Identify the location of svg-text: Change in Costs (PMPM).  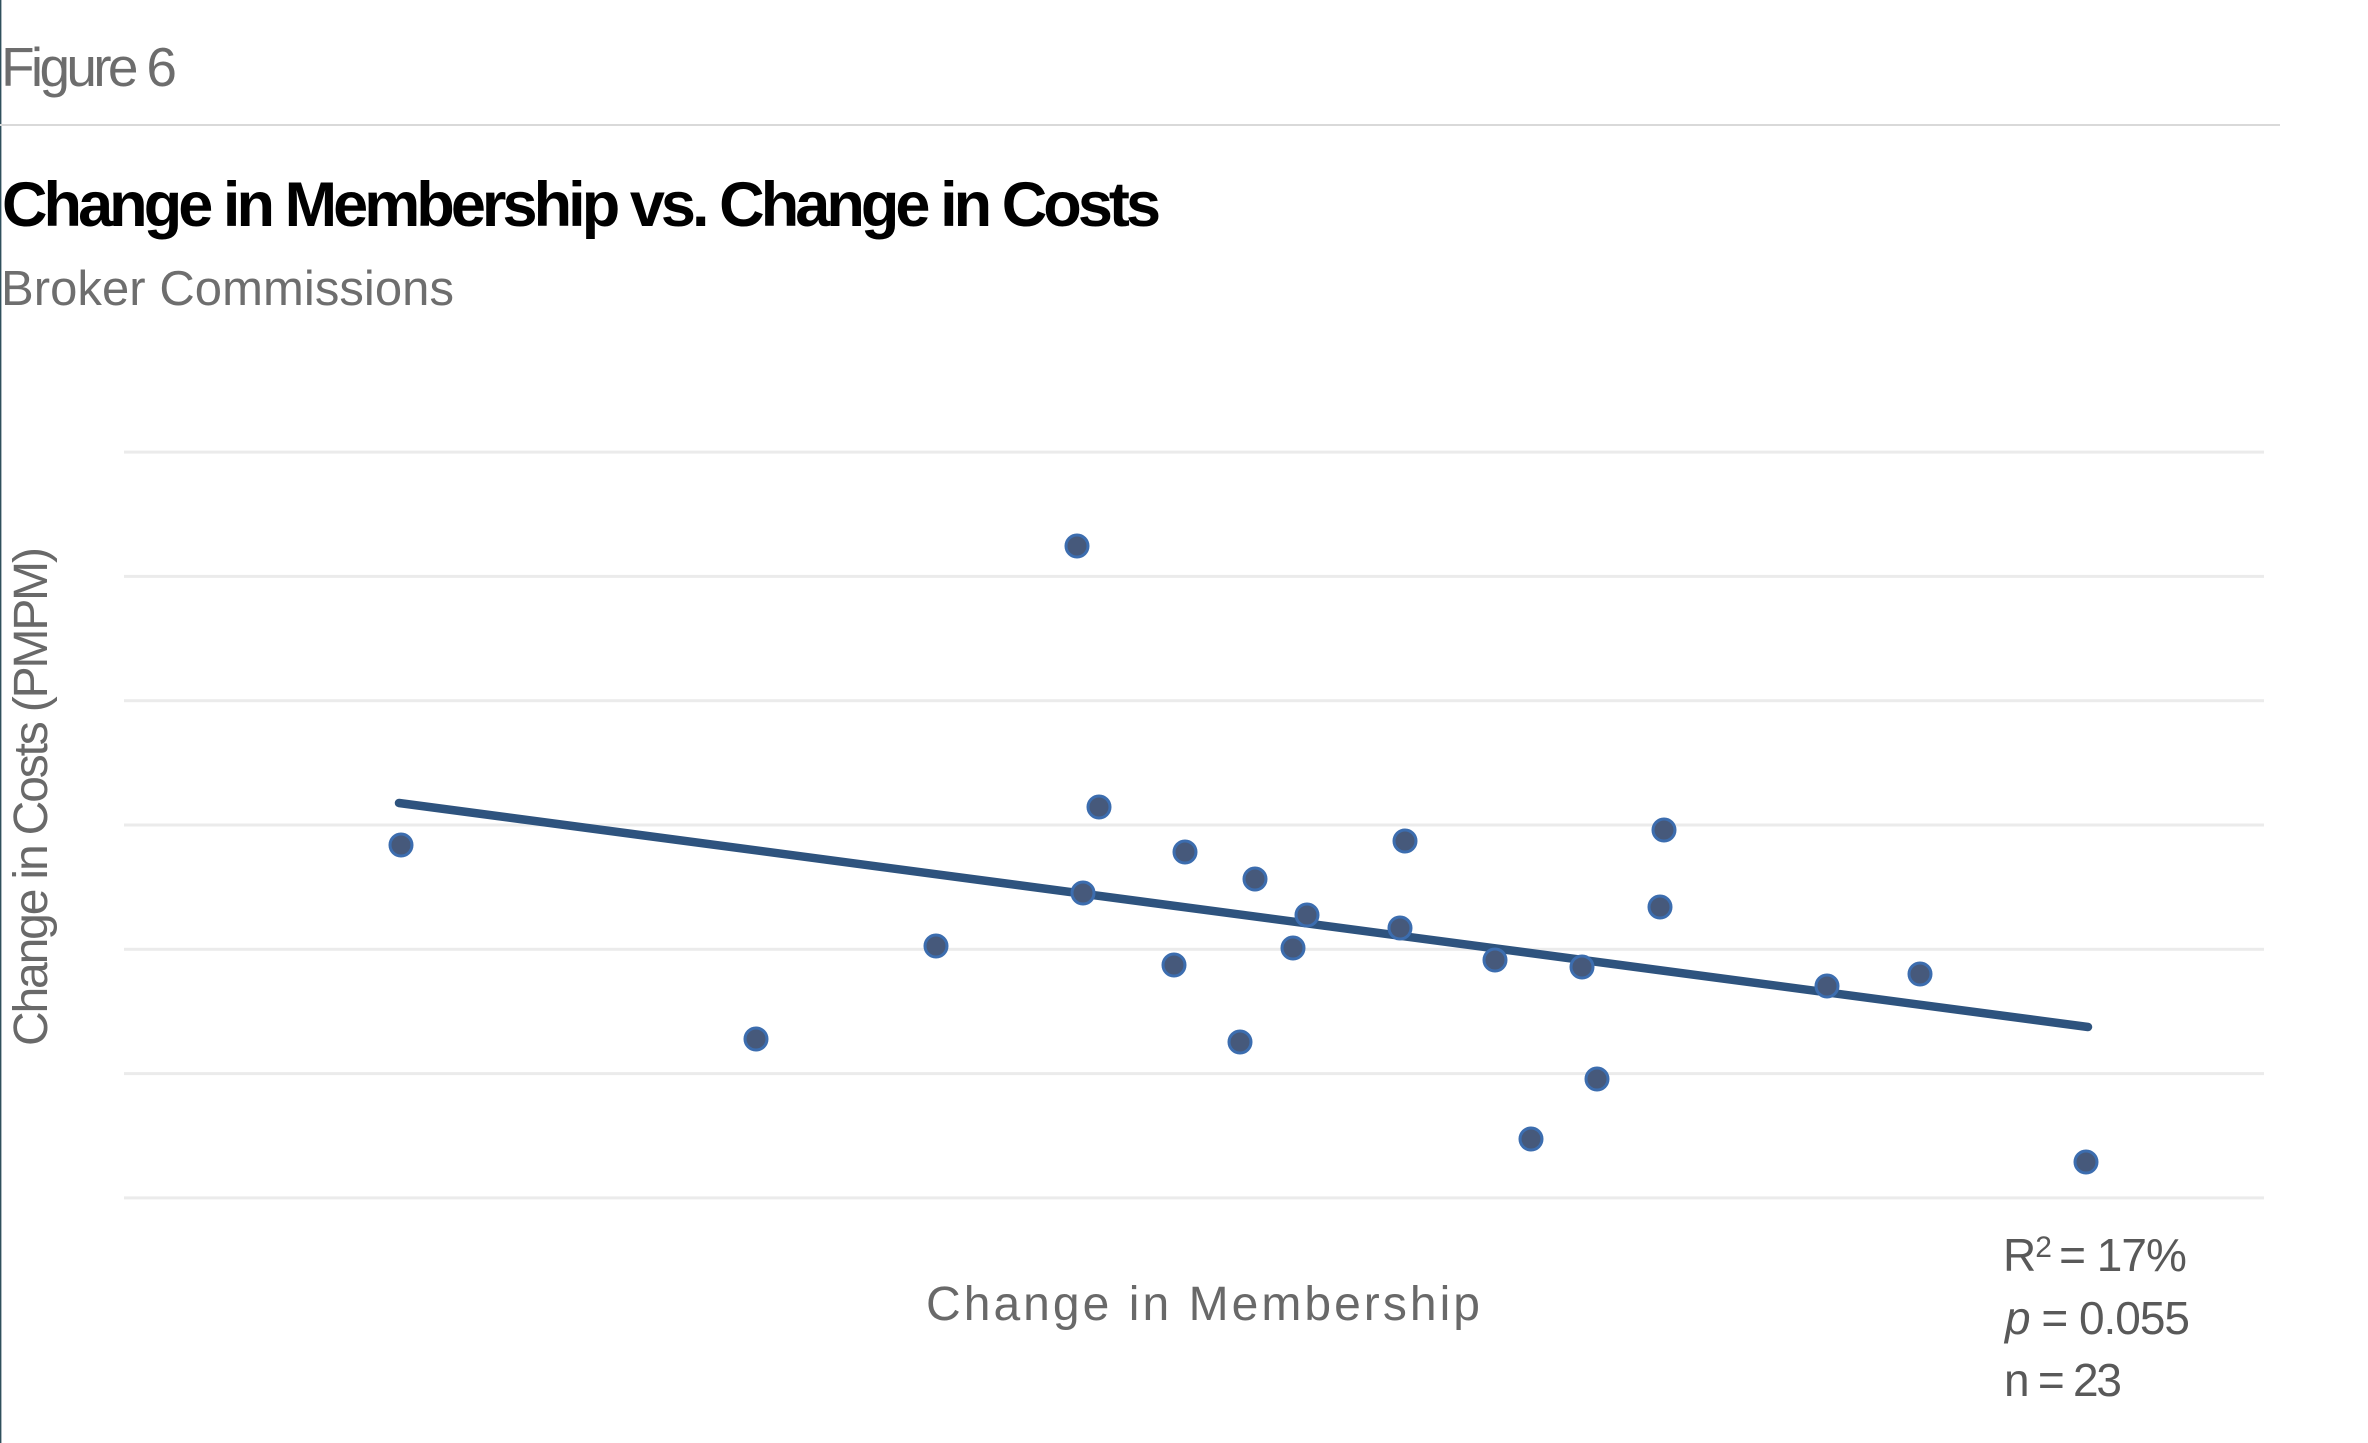
(31, 796).